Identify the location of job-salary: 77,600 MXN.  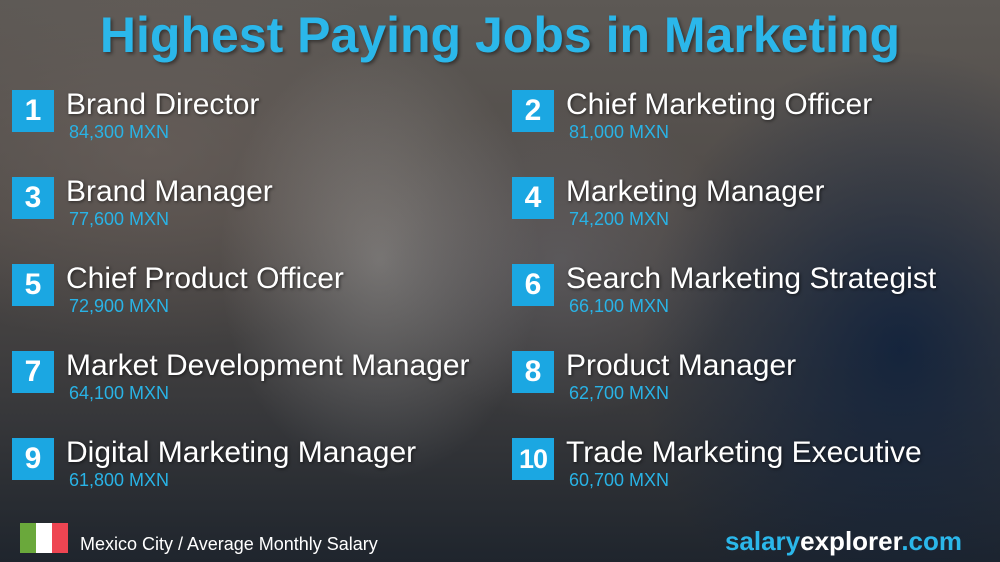
(119, 219).